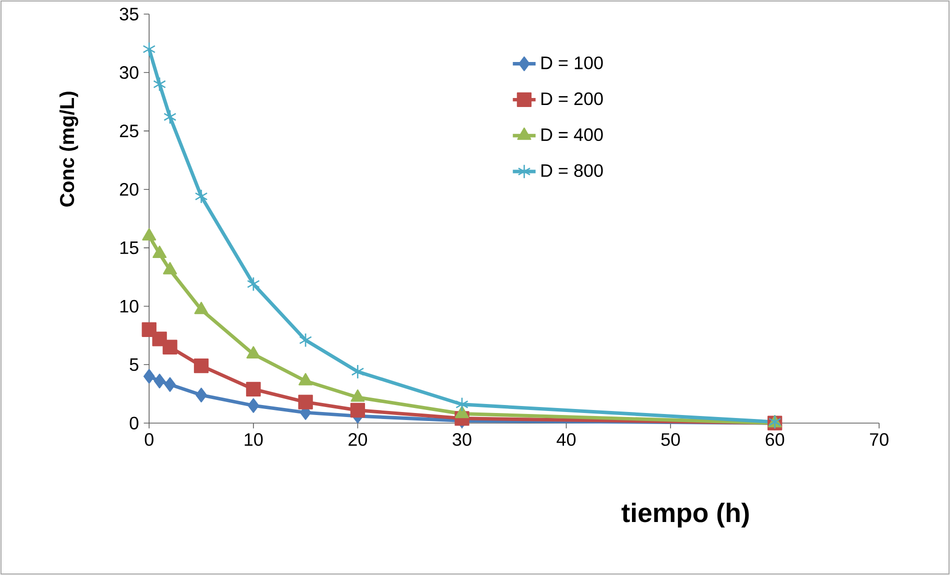 The width and height of the screenshot is (950, 575). What do you see at coordinates (357, 439) in the screenshot?
I see `x-tick-label: 20` at bounding box center [357, 439].